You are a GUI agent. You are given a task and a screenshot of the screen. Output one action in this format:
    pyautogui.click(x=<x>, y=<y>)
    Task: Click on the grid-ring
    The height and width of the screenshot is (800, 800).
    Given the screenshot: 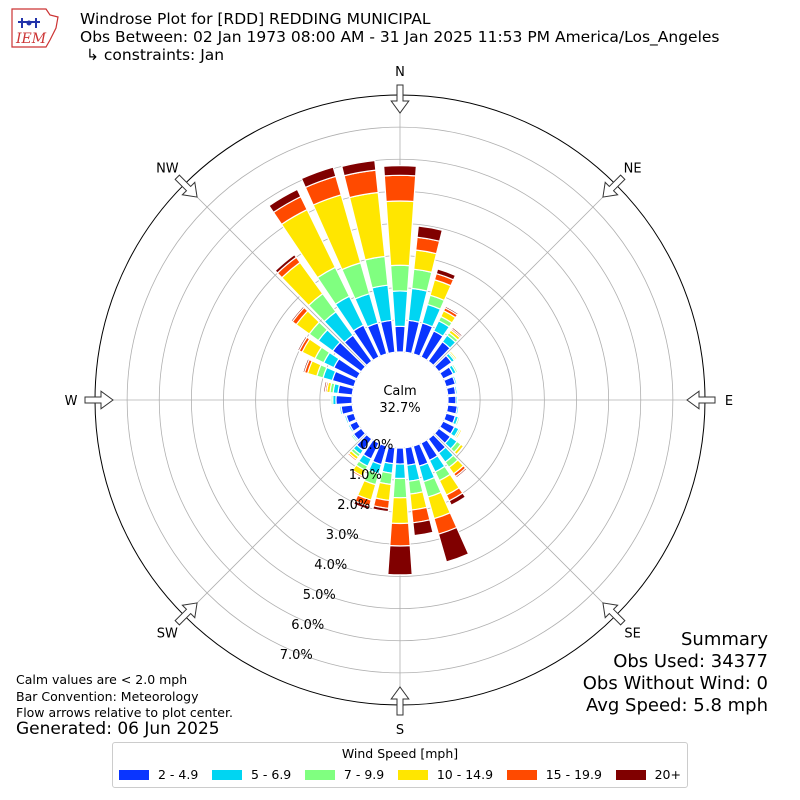 What is the action you would take?
    pyautogui.click(x=400, y=400)
    